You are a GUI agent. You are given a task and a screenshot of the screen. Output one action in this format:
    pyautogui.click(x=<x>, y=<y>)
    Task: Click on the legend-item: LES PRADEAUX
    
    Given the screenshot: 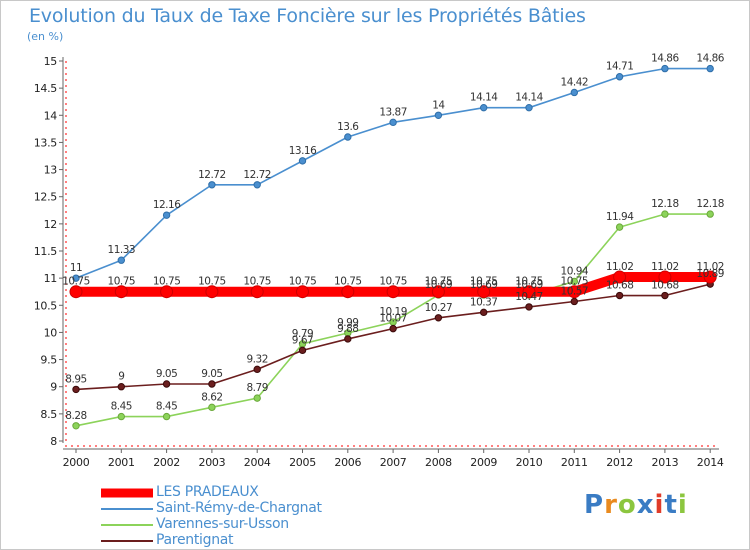 What is the action you would take?
    pyautogui.click(x=231, y=492)
    